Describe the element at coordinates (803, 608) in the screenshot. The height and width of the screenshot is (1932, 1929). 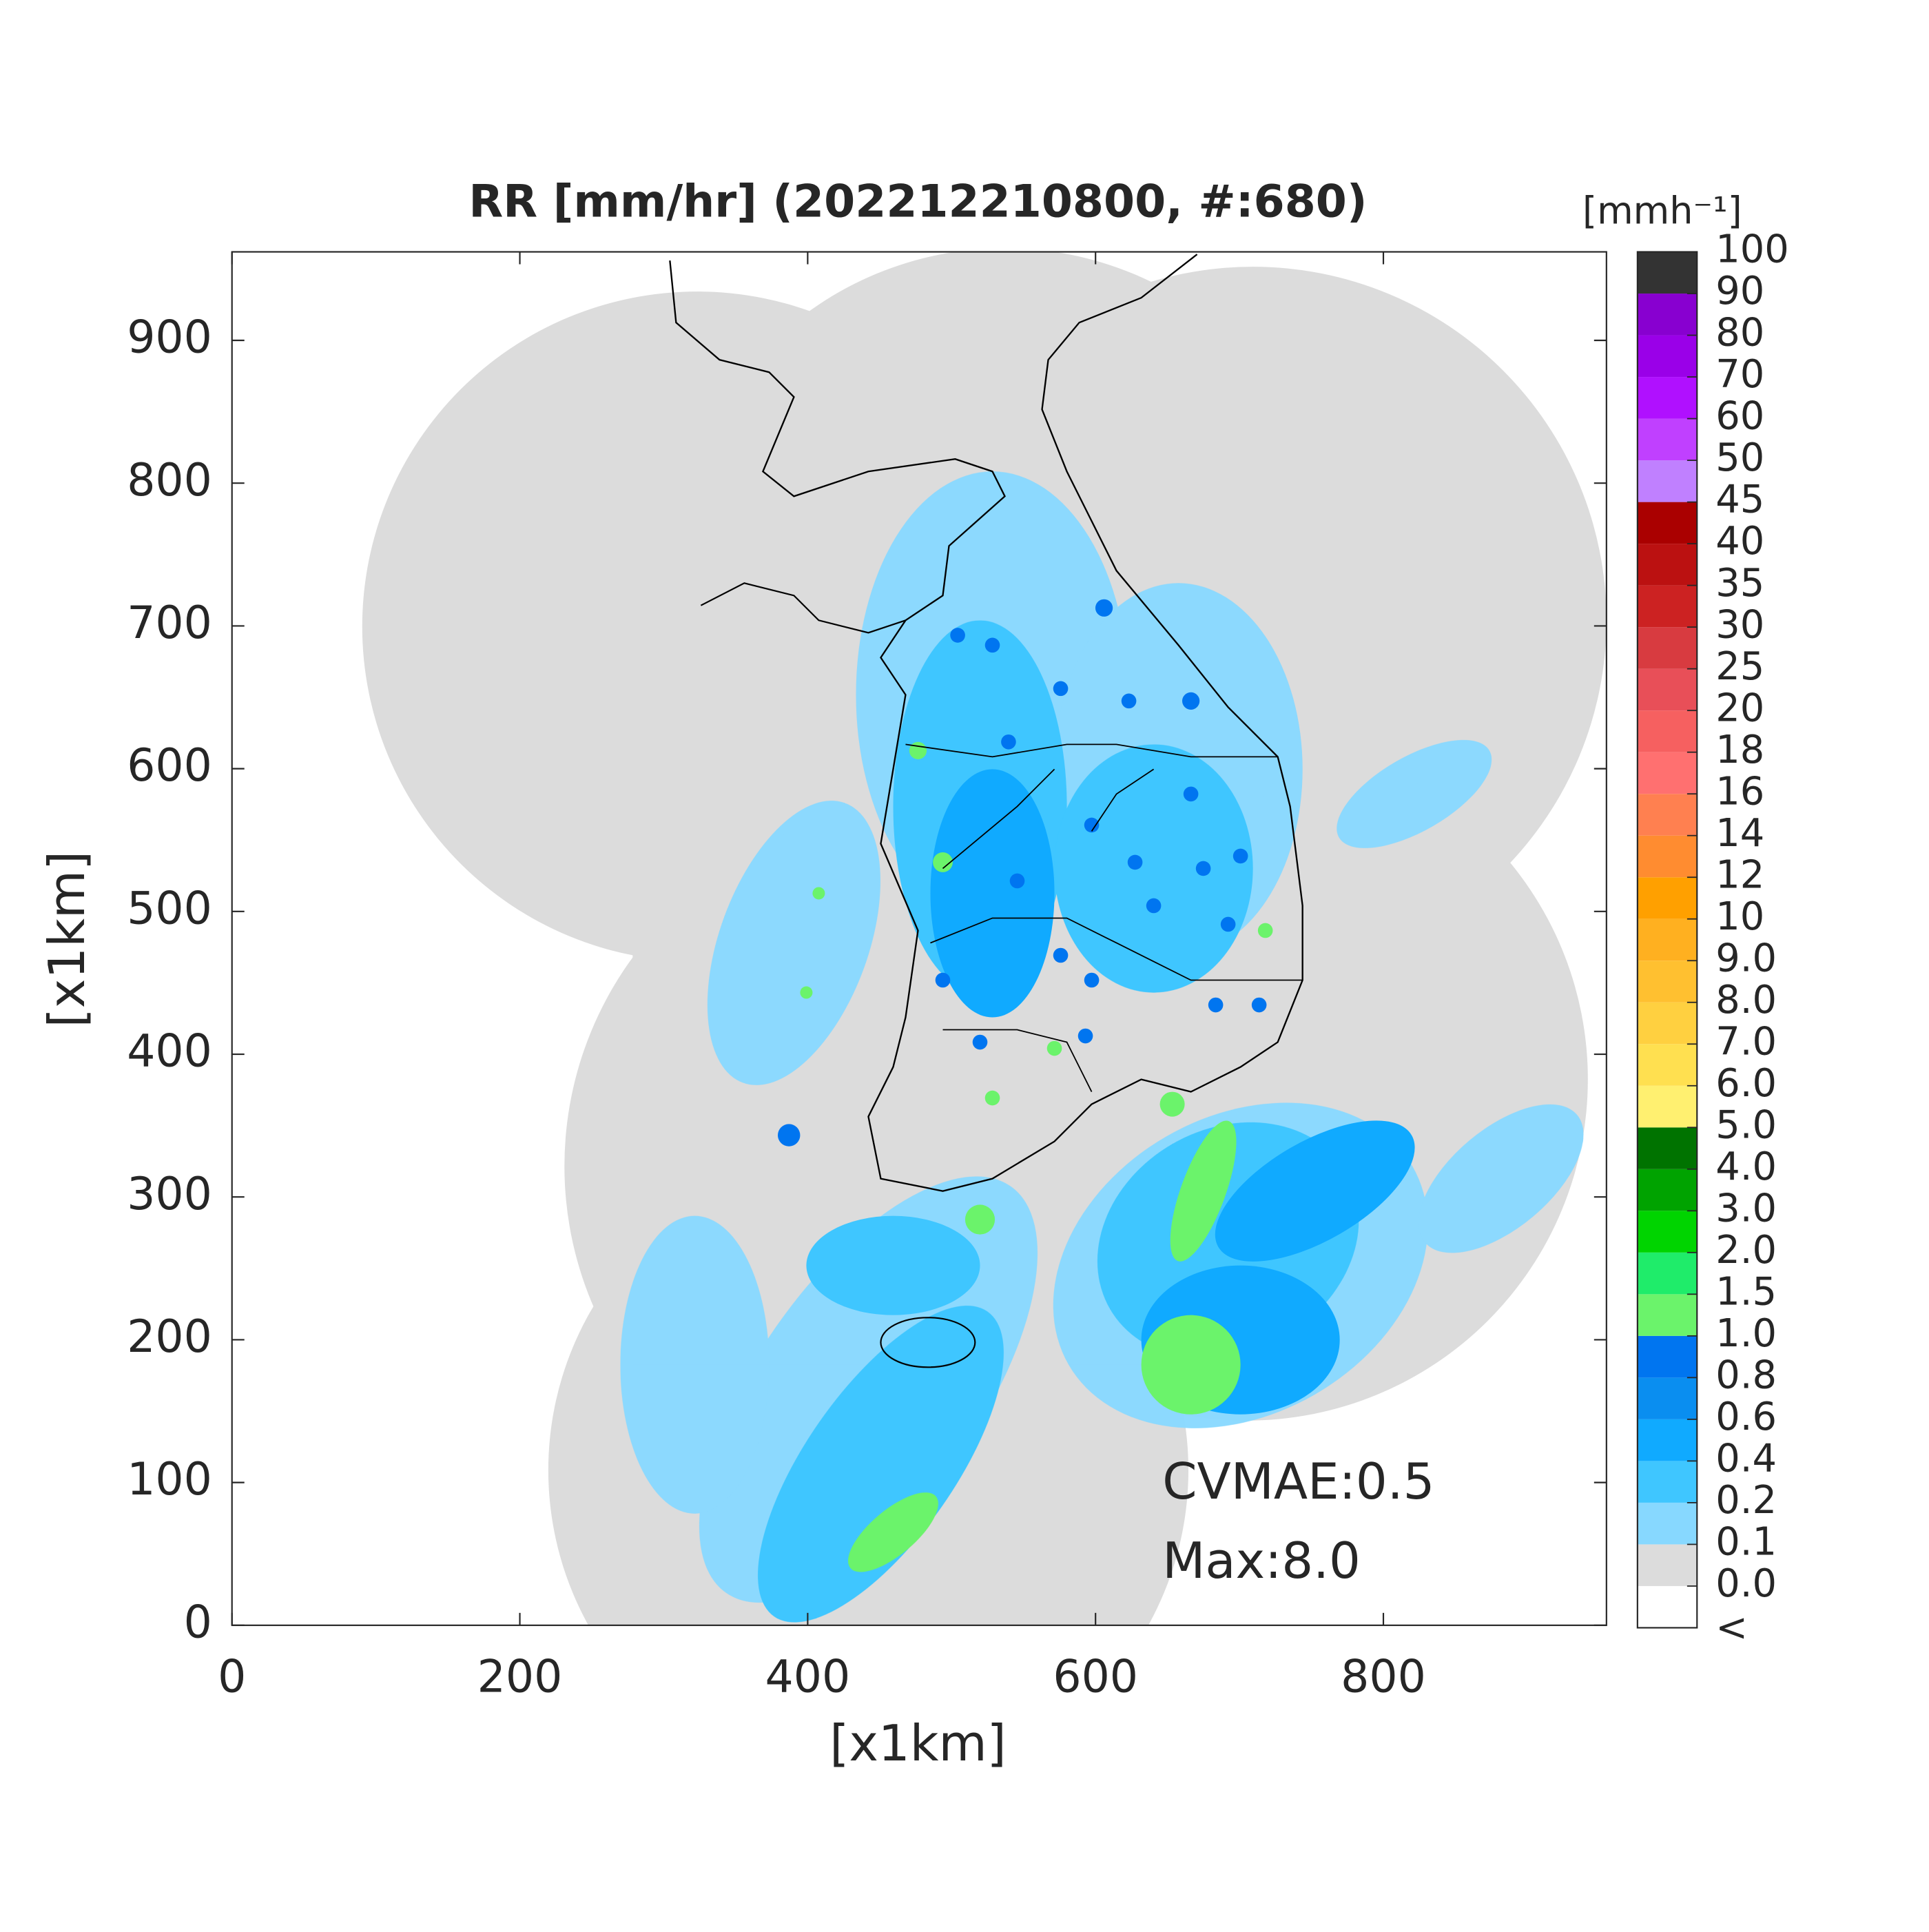
I see `border-line` at that location.